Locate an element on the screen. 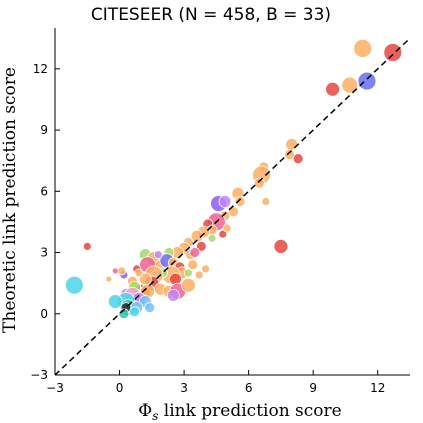 Image resolution: width=423 pixels, height=423 pixels. x-tick-label: 6 is located at coordinates (249, 388).